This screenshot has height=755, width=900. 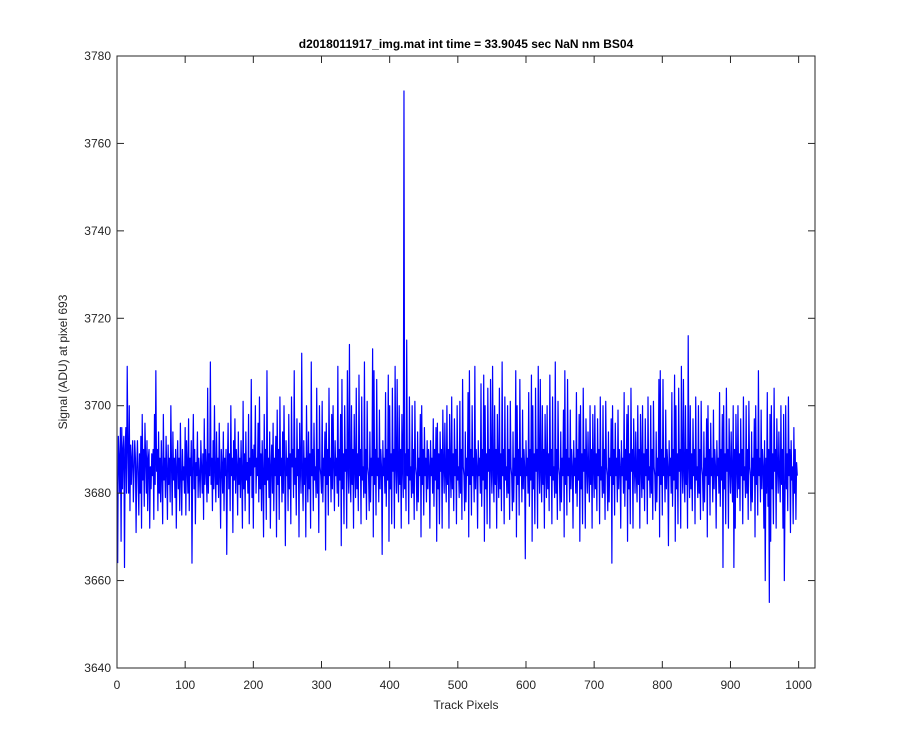 I want to click on y-tick-label: 3720, so click(x=97, y=318).